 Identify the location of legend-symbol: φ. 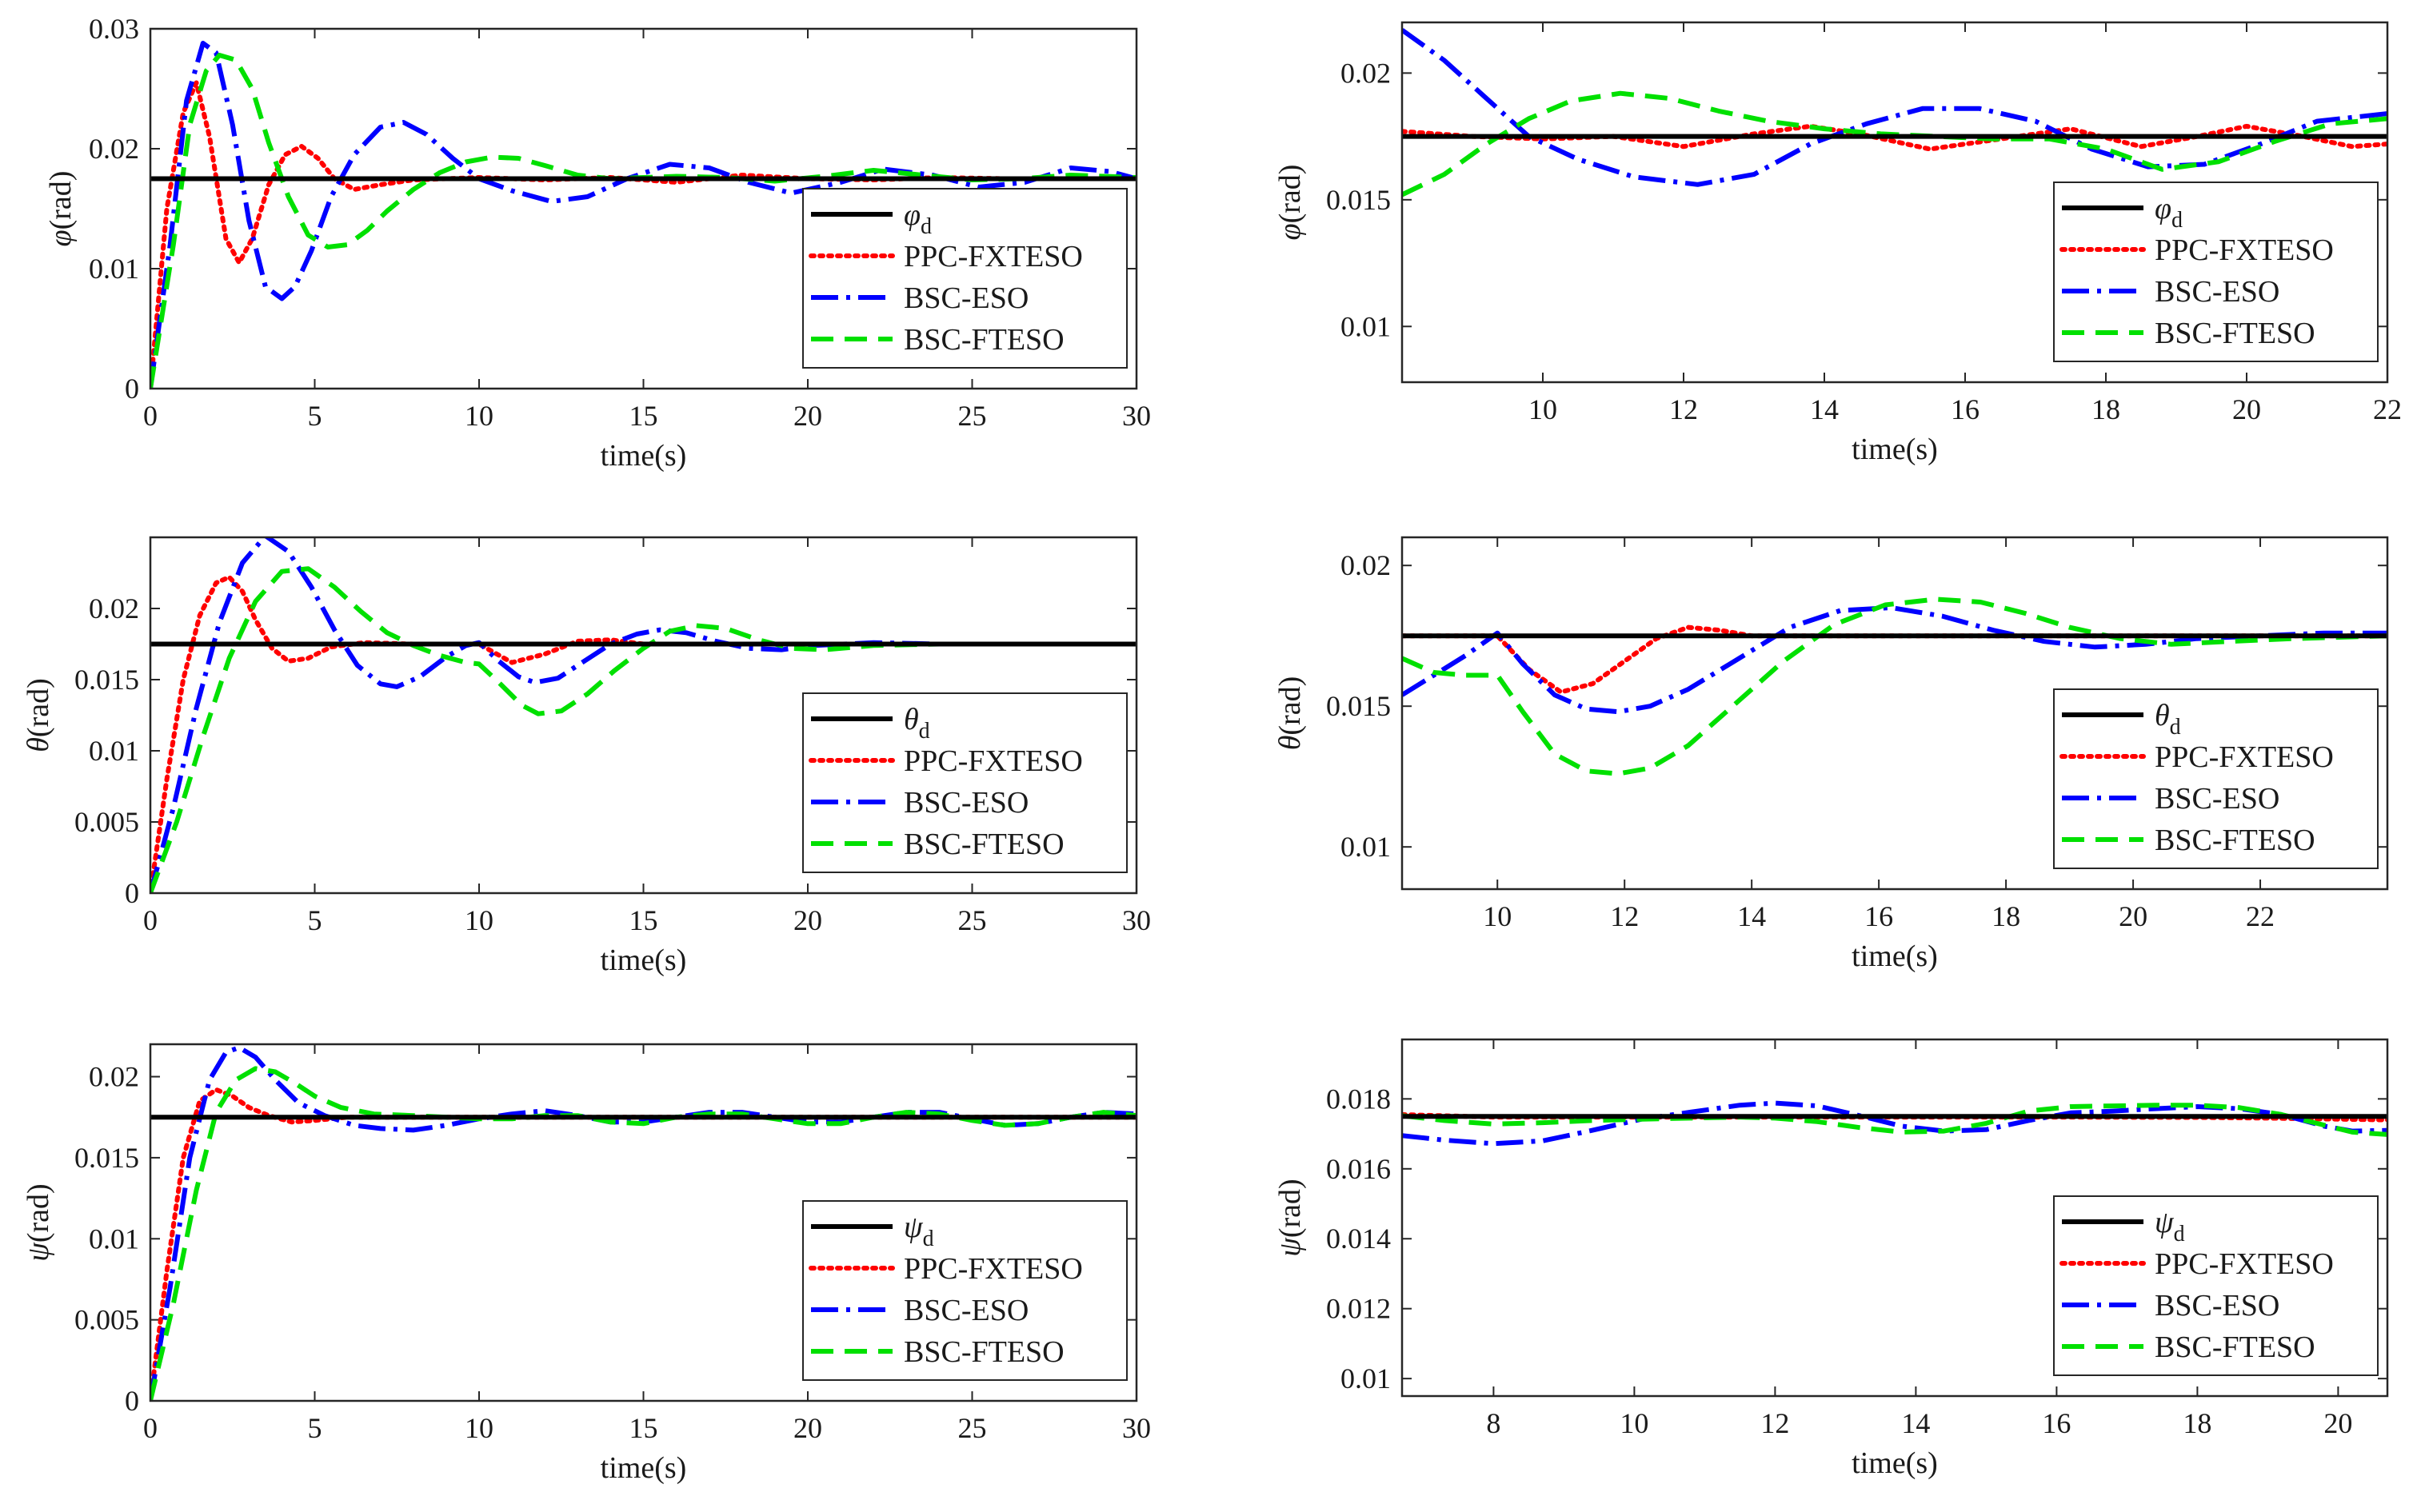
(2163, 208).